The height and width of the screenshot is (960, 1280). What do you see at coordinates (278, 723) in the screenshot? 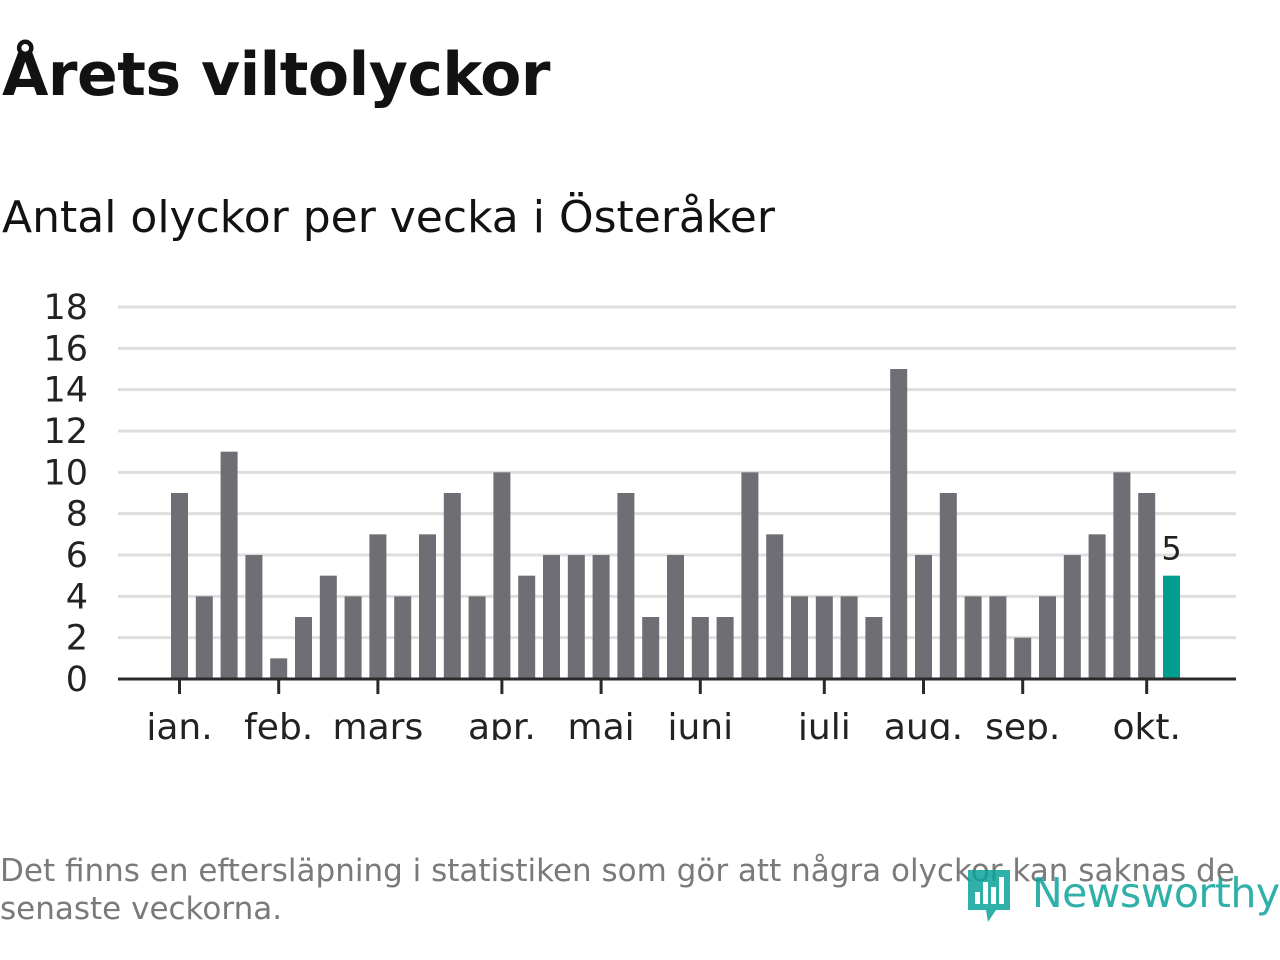
I see `x-tick-label-feb.: feb.` at bounding box center [278, 723].